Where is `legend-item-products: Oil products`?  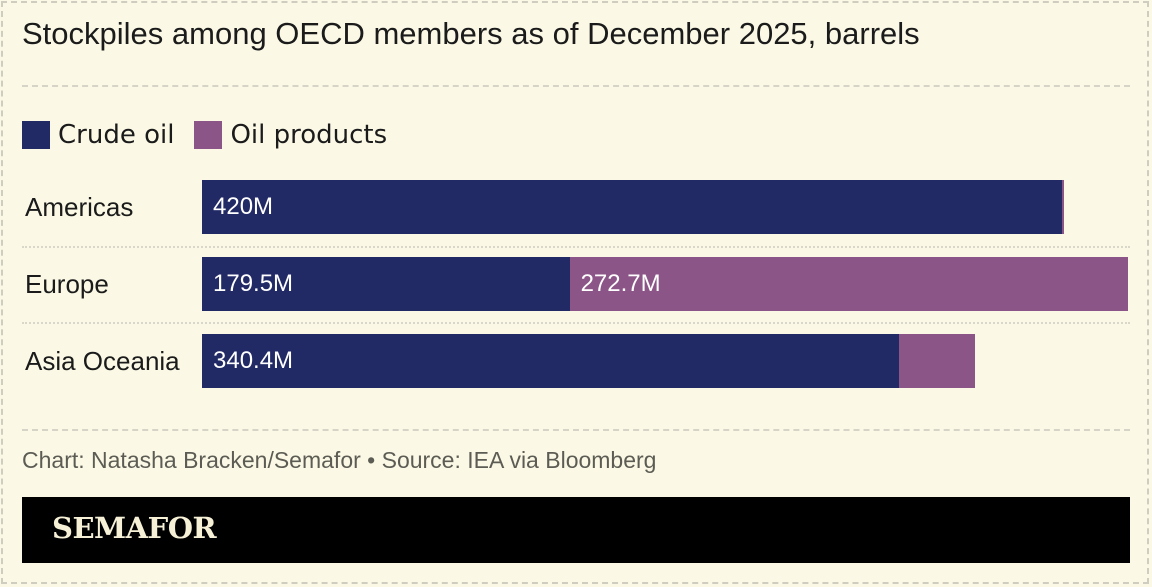 legend-item-products: Oil products is located at coordinates (290, 135).